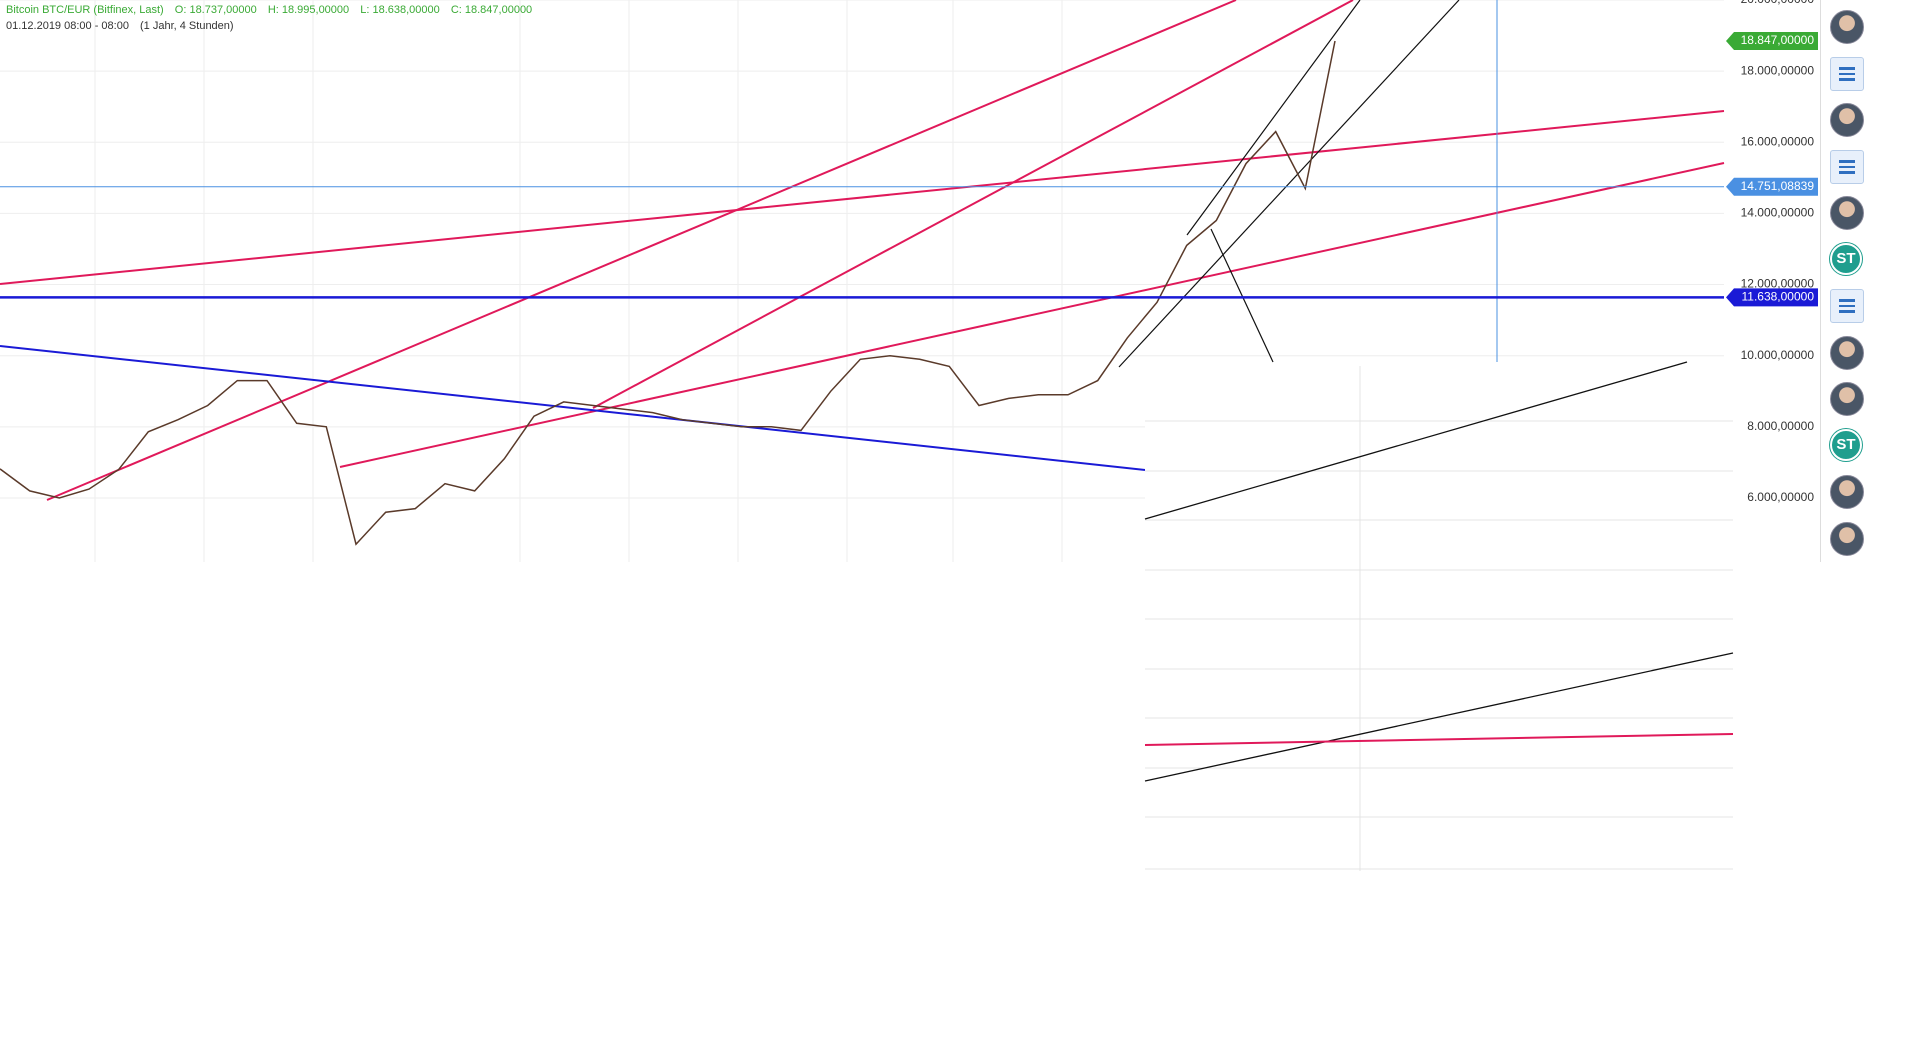  What do you see at coordinates (1778, 284) in the screenshot?
I see `y-tick-label: 12.000,00000` at bounding box center [1778, 284].